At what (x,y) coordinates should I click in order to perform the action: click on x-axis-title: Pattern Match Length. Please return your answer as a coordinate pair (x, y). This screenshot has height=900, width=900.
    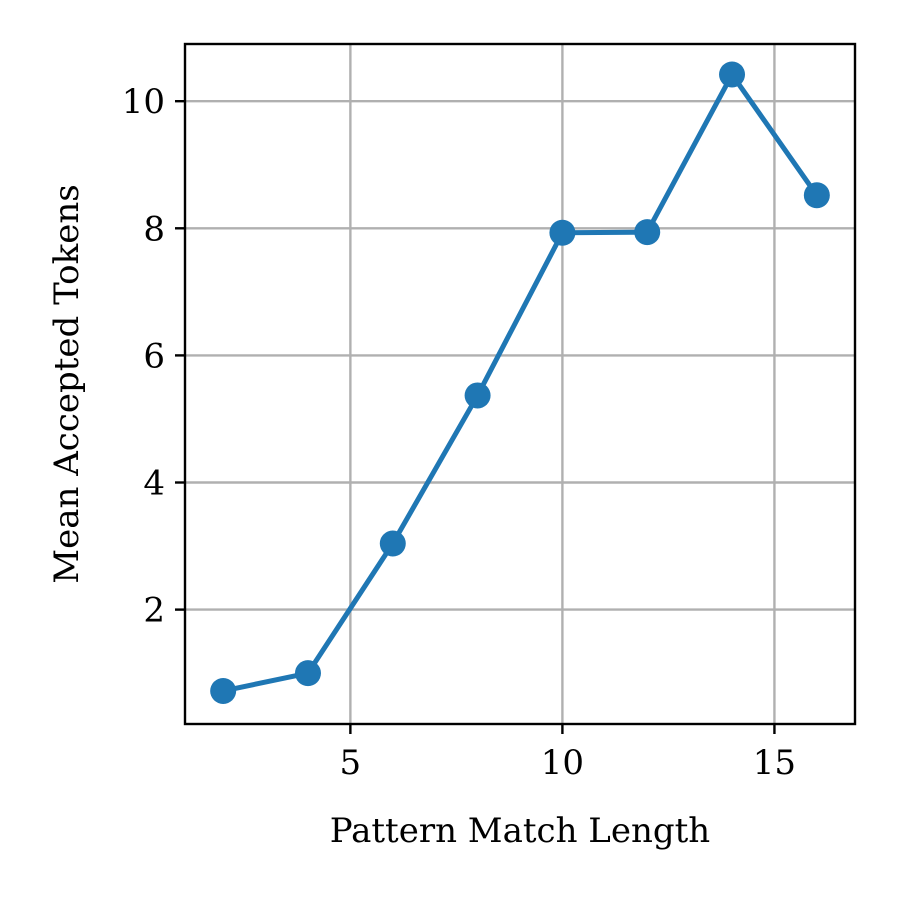
    Looking at the image, I should click on (520, 831).